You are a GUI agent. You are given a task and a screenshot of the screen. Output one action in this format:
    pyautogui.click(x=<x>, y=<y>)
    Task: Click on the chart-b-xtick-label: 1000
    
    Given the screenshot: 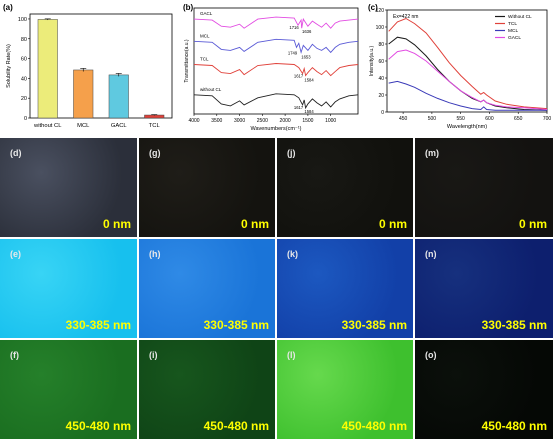 What is the action you would take?
    pyautogui.click(x=330, y=121)
    